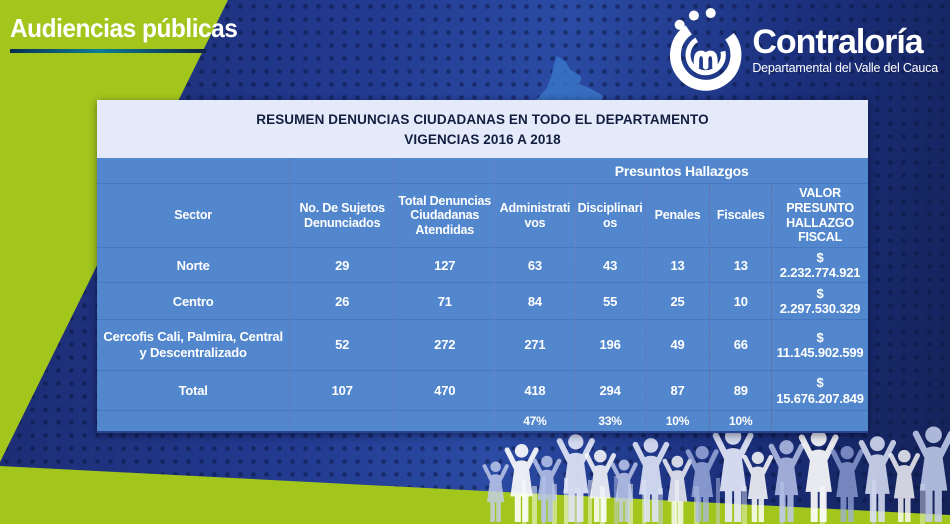 Image resolution: width=950 pixels, height=524 pixels. I want to click on cell-sujetos: 29, so click(342, 265).